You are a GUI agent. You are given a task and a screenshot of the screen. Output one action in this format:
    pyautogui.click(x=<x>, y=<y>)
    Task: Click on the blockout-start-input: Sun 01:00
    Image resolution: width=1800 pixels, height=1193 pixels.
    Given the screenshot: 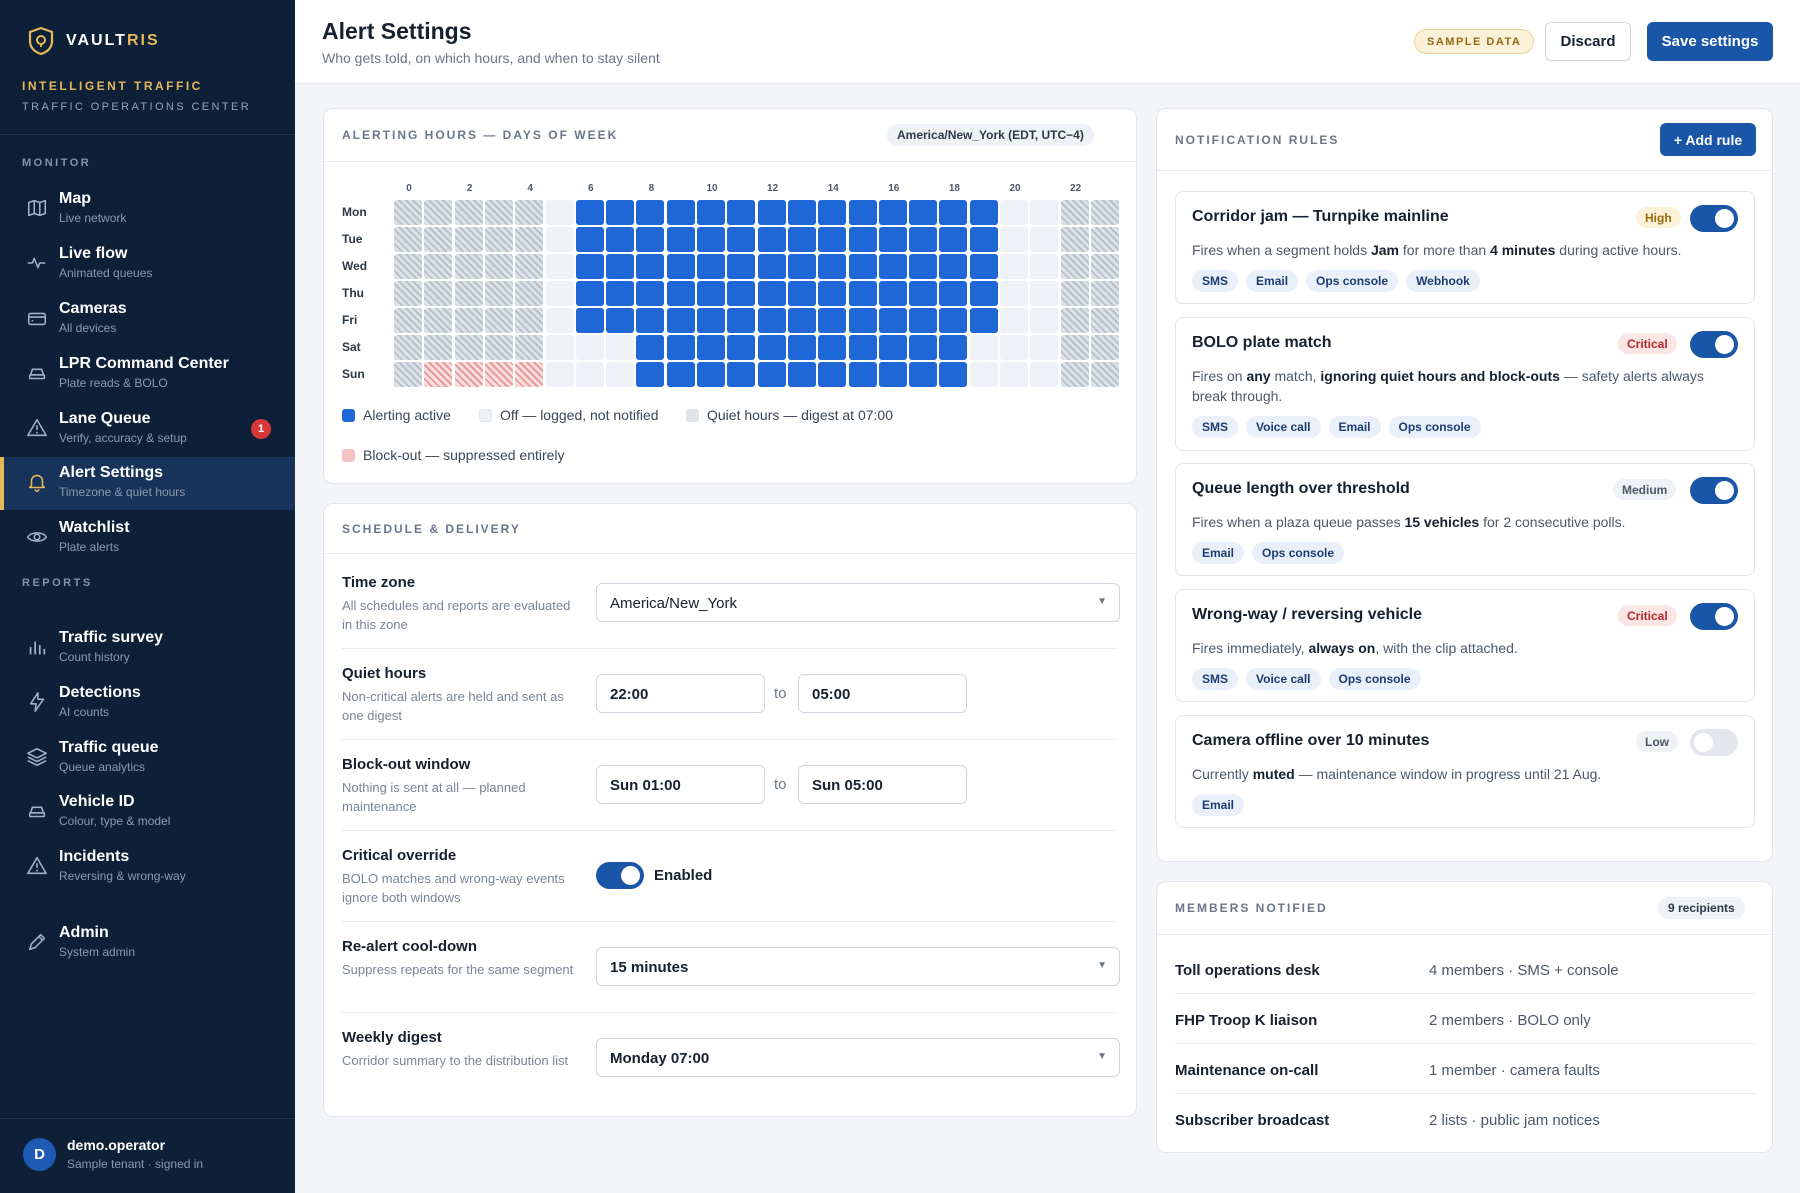 What is the action you would take?
    pyautogui.click(x=680, y=784)
    